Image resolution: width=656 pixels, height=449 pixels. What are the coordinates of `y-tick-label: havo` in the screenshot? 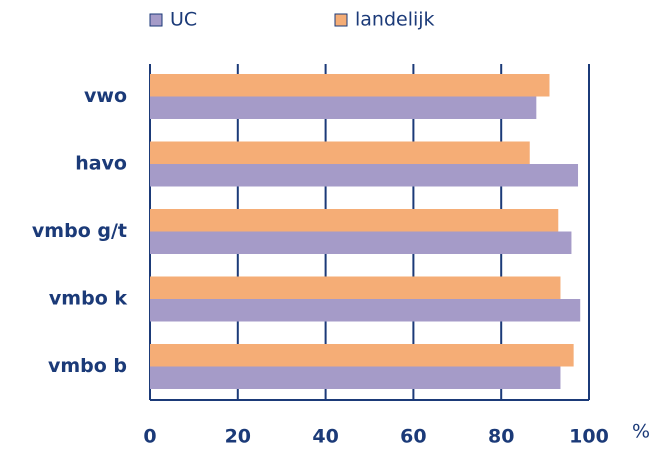 It's located at (101, 164).